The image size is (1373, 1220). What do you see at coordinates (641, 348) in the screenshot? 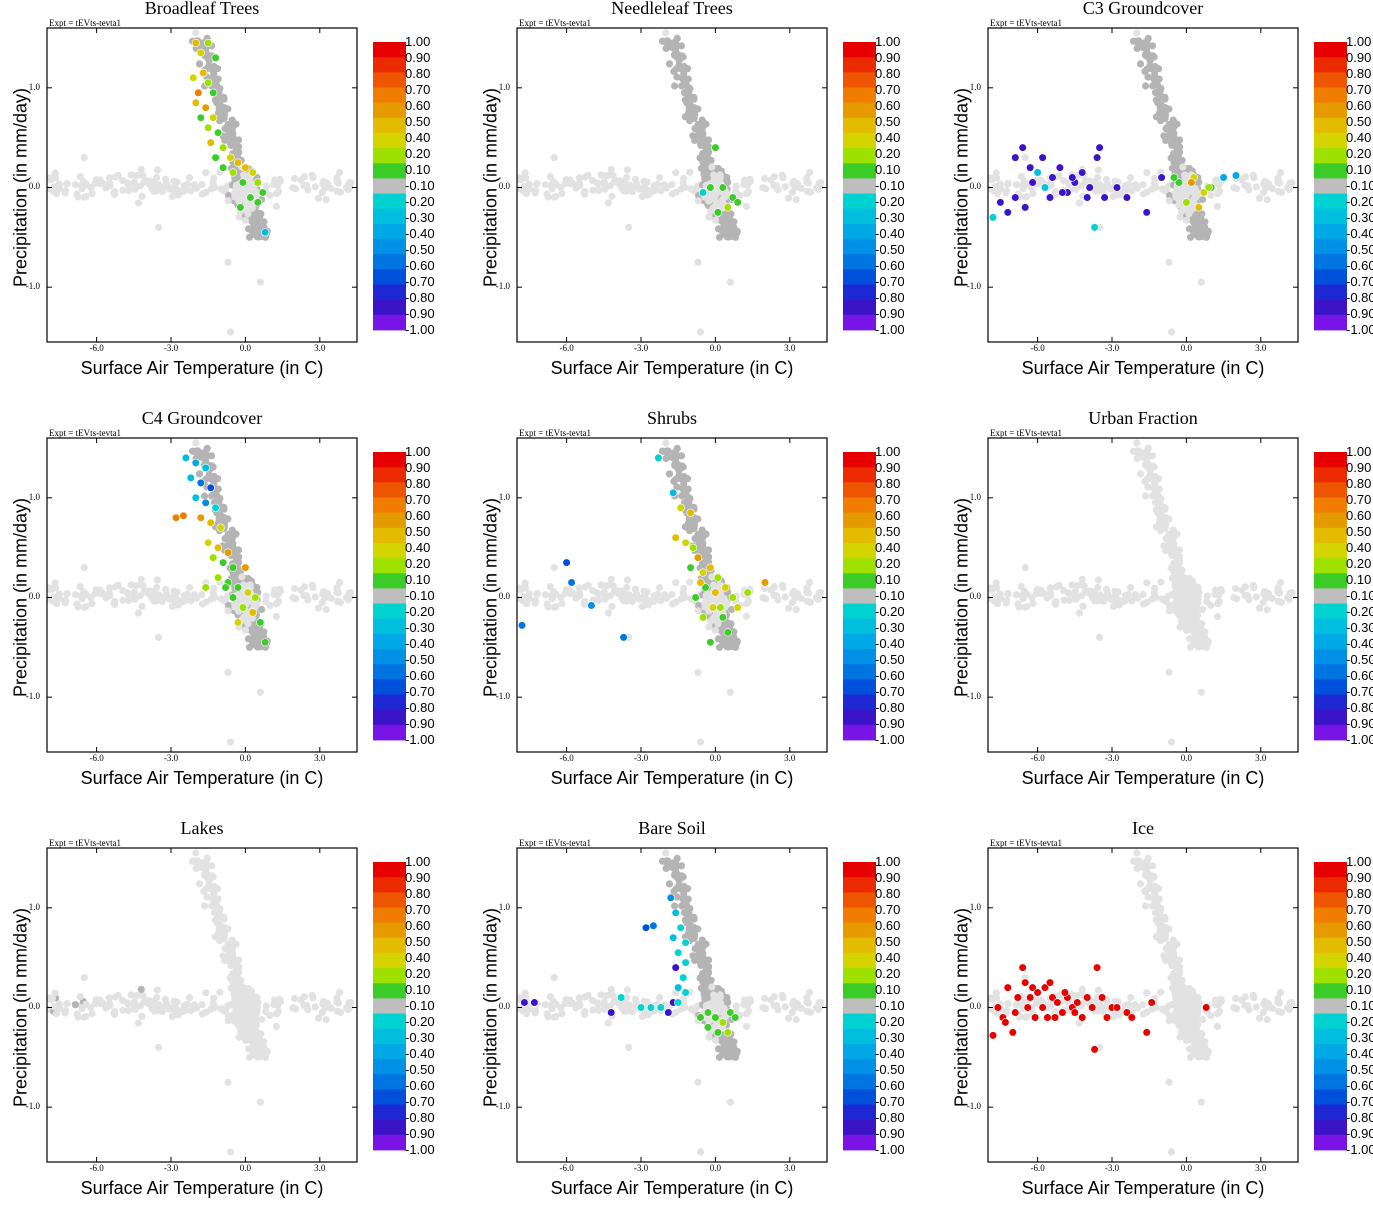
I see `x-tick-label: -3.0` at bounding box center [641, 348].